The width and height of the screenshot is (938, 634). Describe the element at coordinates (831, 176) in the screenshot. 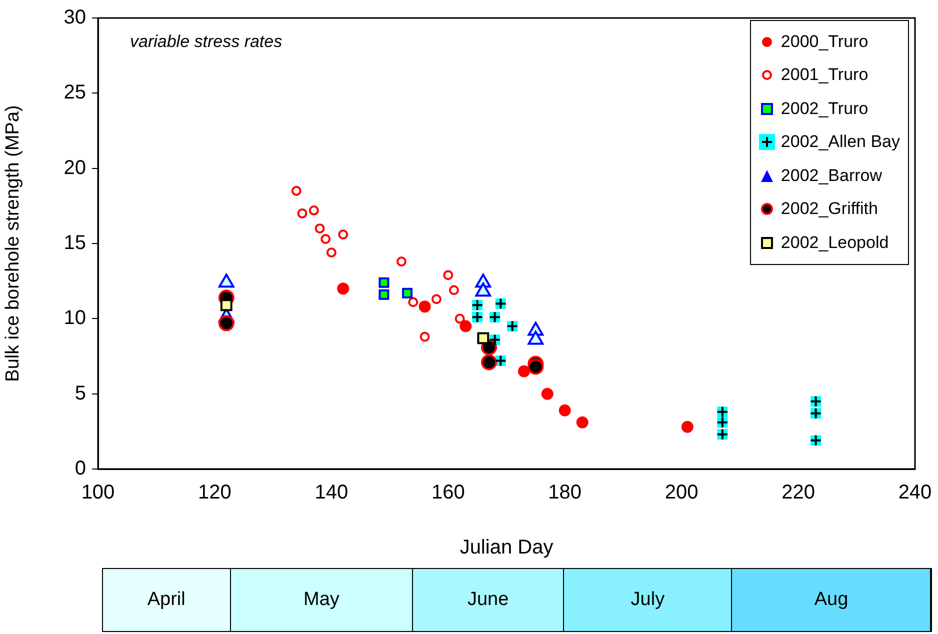

I see `legend-label: 2002_Barrow` at that location.